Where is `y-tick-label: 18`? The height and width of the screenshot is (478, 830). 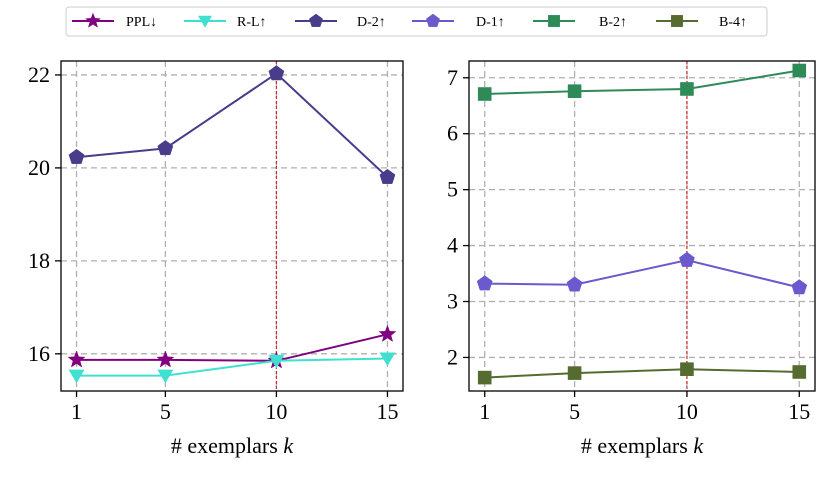 y-tick-label: 18 is located at coordinates (39, 260).